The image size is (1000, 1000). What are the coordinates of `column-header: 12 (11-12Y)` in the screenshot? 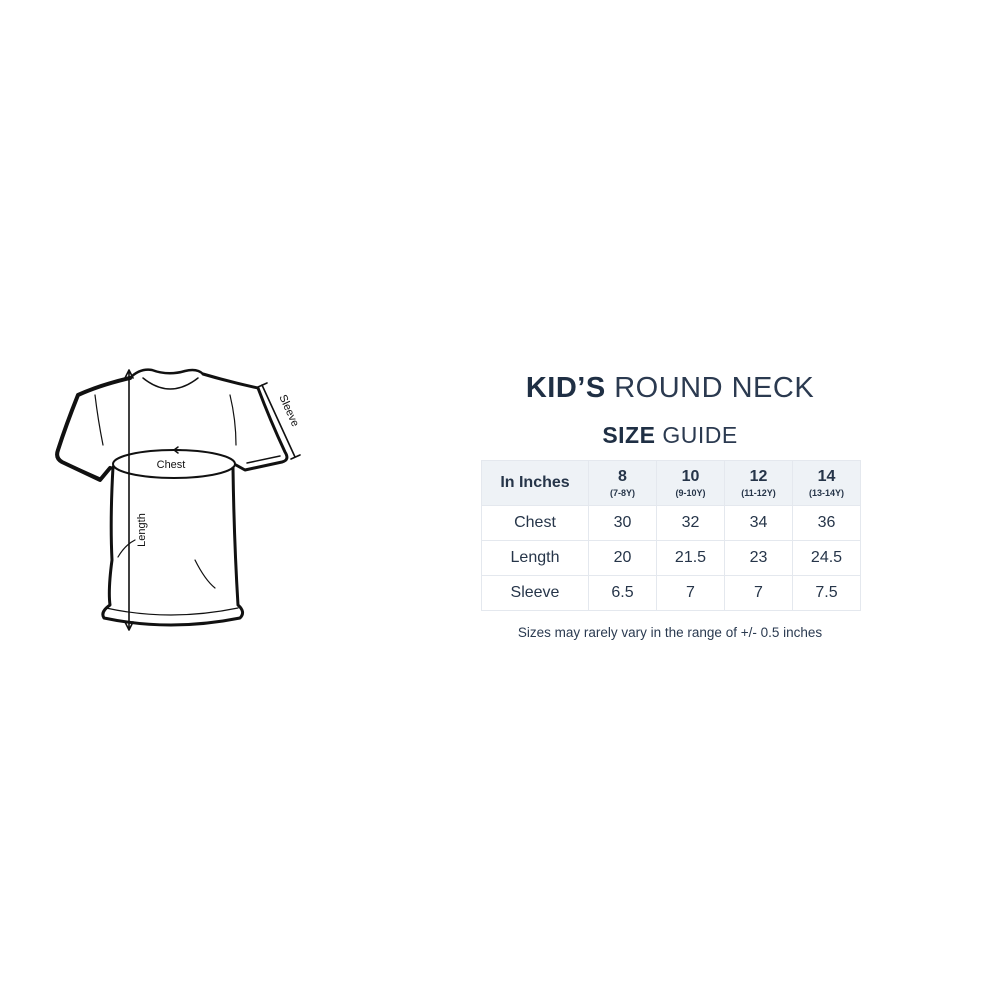 It's located at (758, 483).